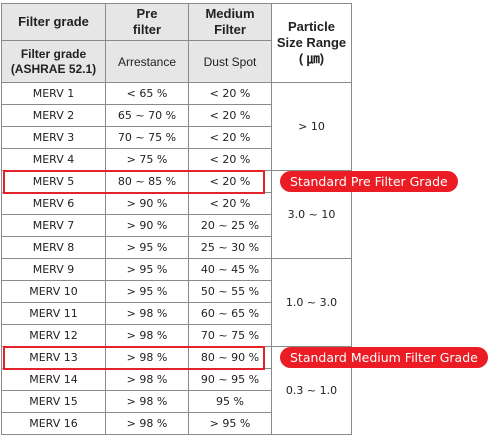 This screenshot has height=443, width=497. Describe the element at coordinates (53, 93) in the screenshot. I see `cell-grade: MERV 1` at that location.